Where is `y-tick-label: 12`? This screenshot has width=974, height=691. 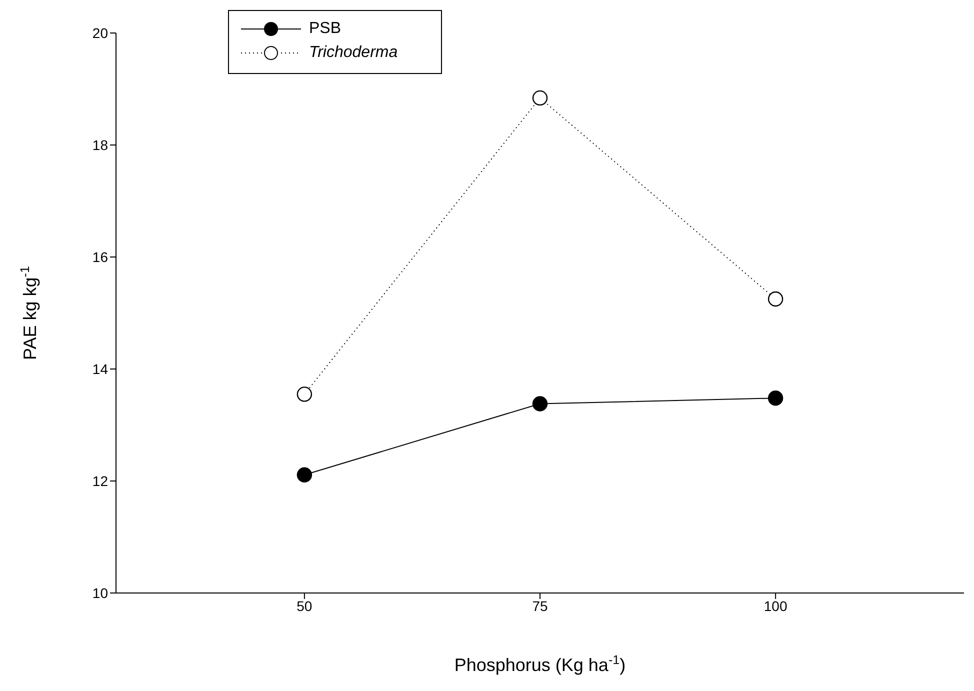
y-tick-label: 12 is located at coordinates (100, 480).